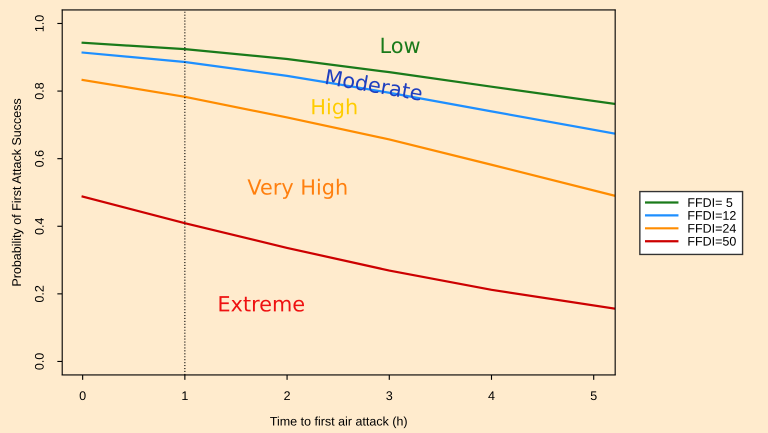 The height and width of the screenshot is (433, 768). What do you see at coordinates (389, 395) in the screenshot?
I see `x-tick-label: 3` at bounding box center [389, 395].